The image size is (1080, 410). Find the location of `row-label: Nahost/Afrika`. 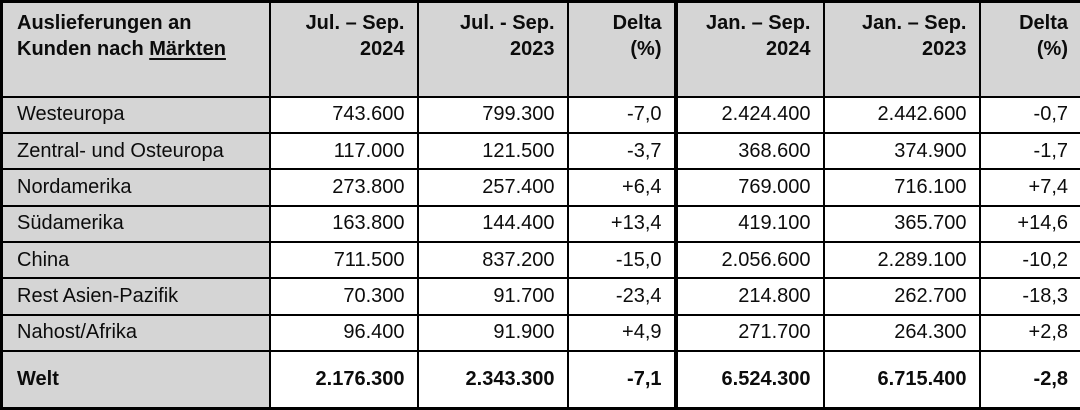

row-label: Nahost/Afrika is located at coordinates (135, 332).